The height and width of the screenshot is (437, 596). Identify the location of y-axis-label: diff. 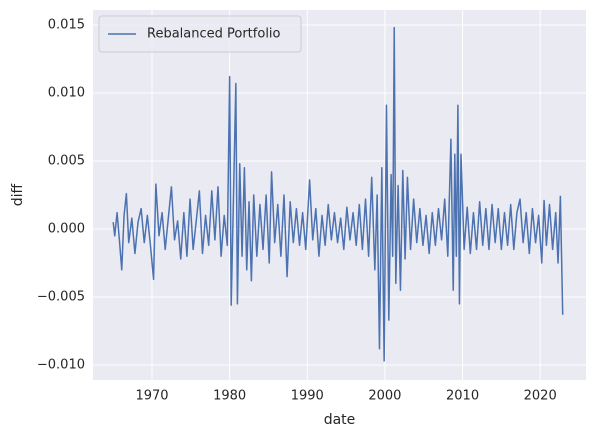
(18, 194).